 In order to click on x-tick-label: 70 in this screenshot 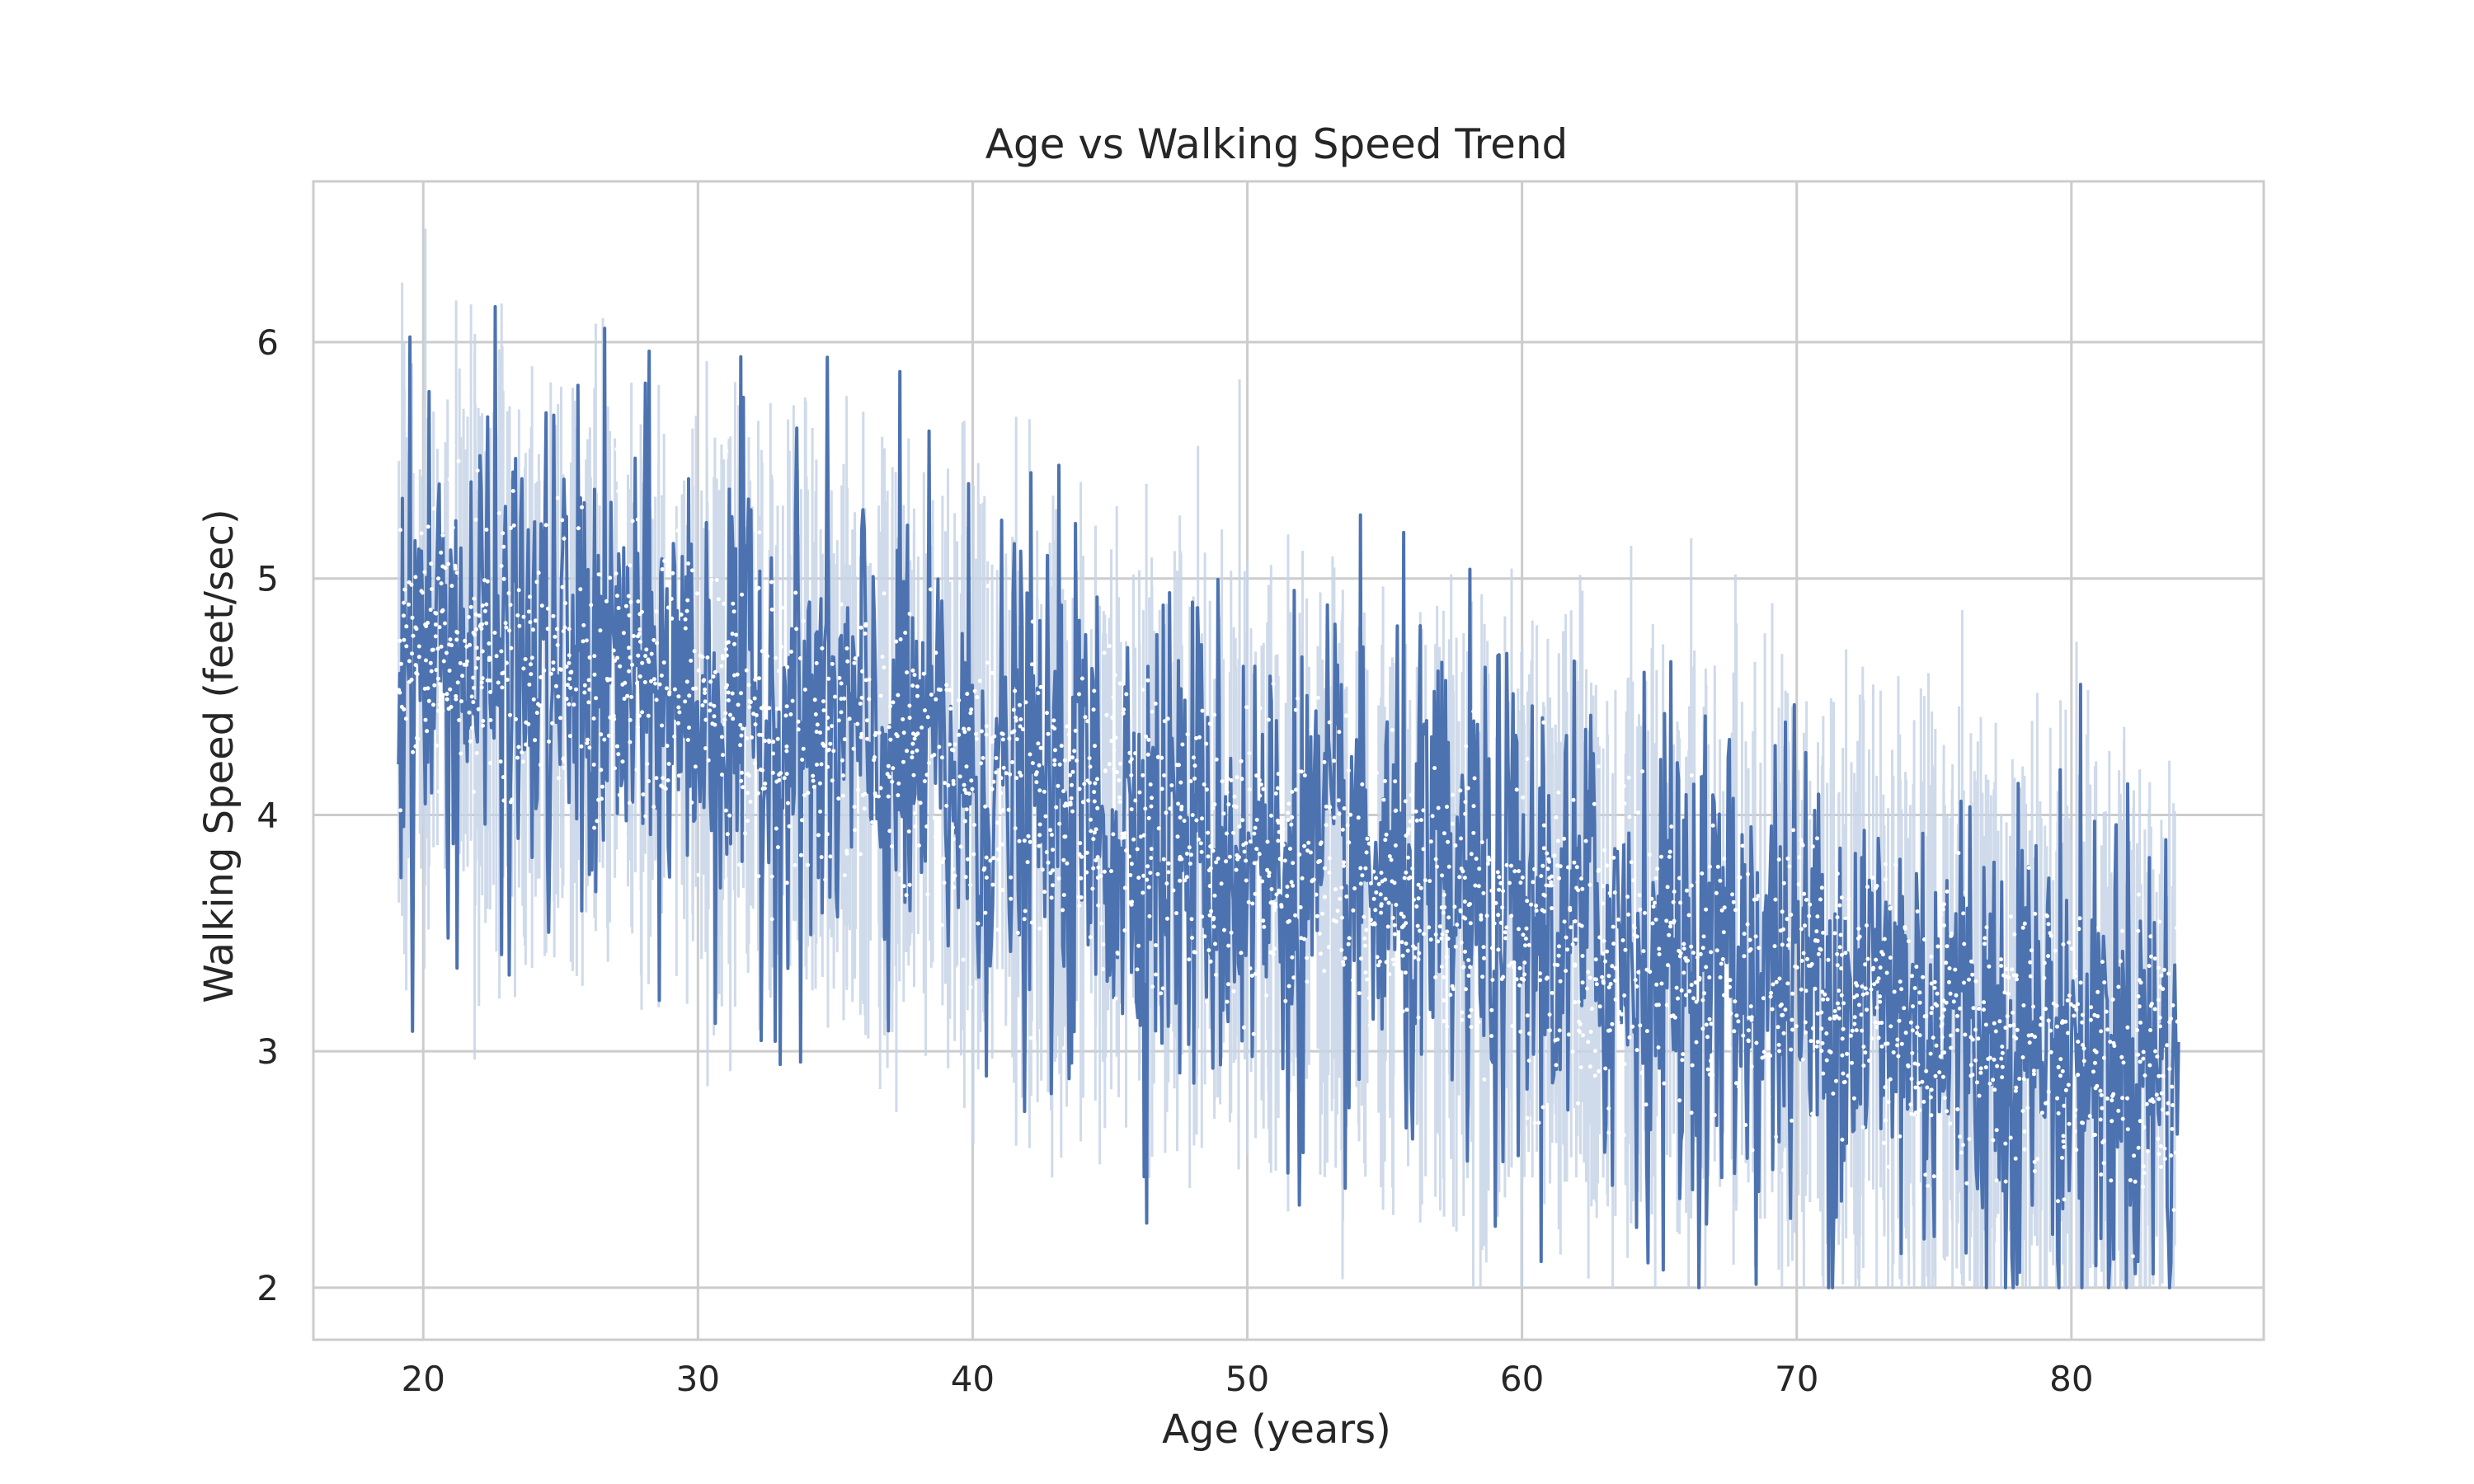, I will do `click(1796, 1379)`.